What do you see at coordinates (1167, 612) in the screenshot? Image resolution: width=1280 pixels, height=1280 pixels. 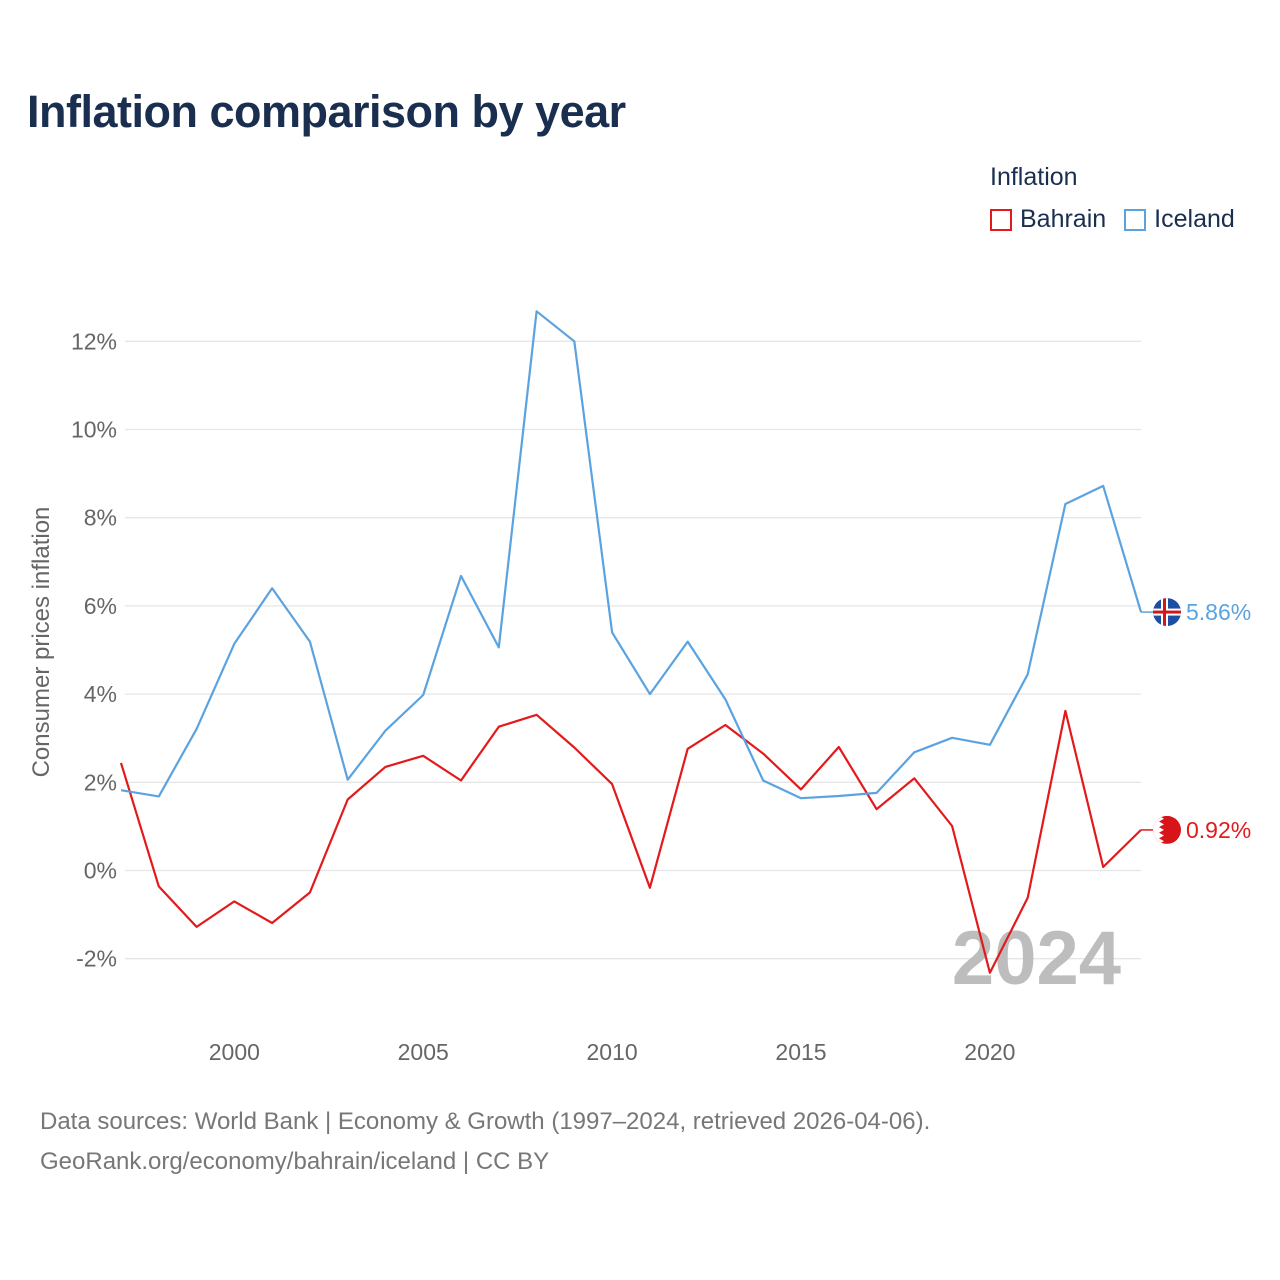 I see `iceland-flag-icon` at bounding box center [1167, 612].